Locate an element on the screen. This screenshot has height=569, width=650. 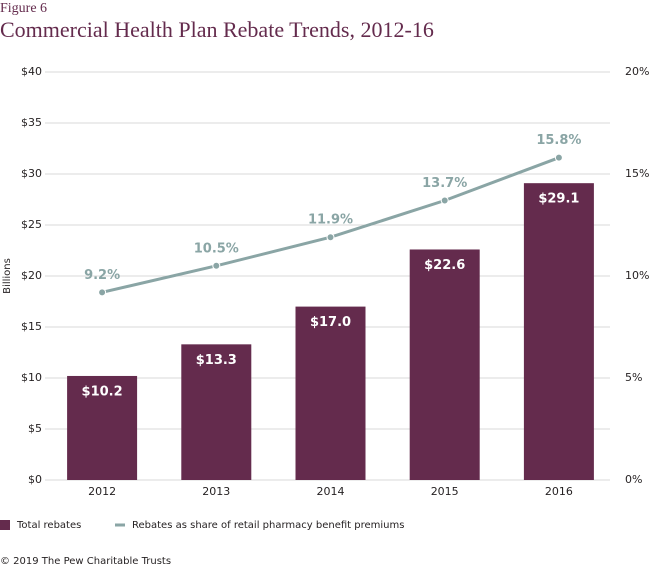
y2-tick-label: 10% is located at coordinates (637, 275).